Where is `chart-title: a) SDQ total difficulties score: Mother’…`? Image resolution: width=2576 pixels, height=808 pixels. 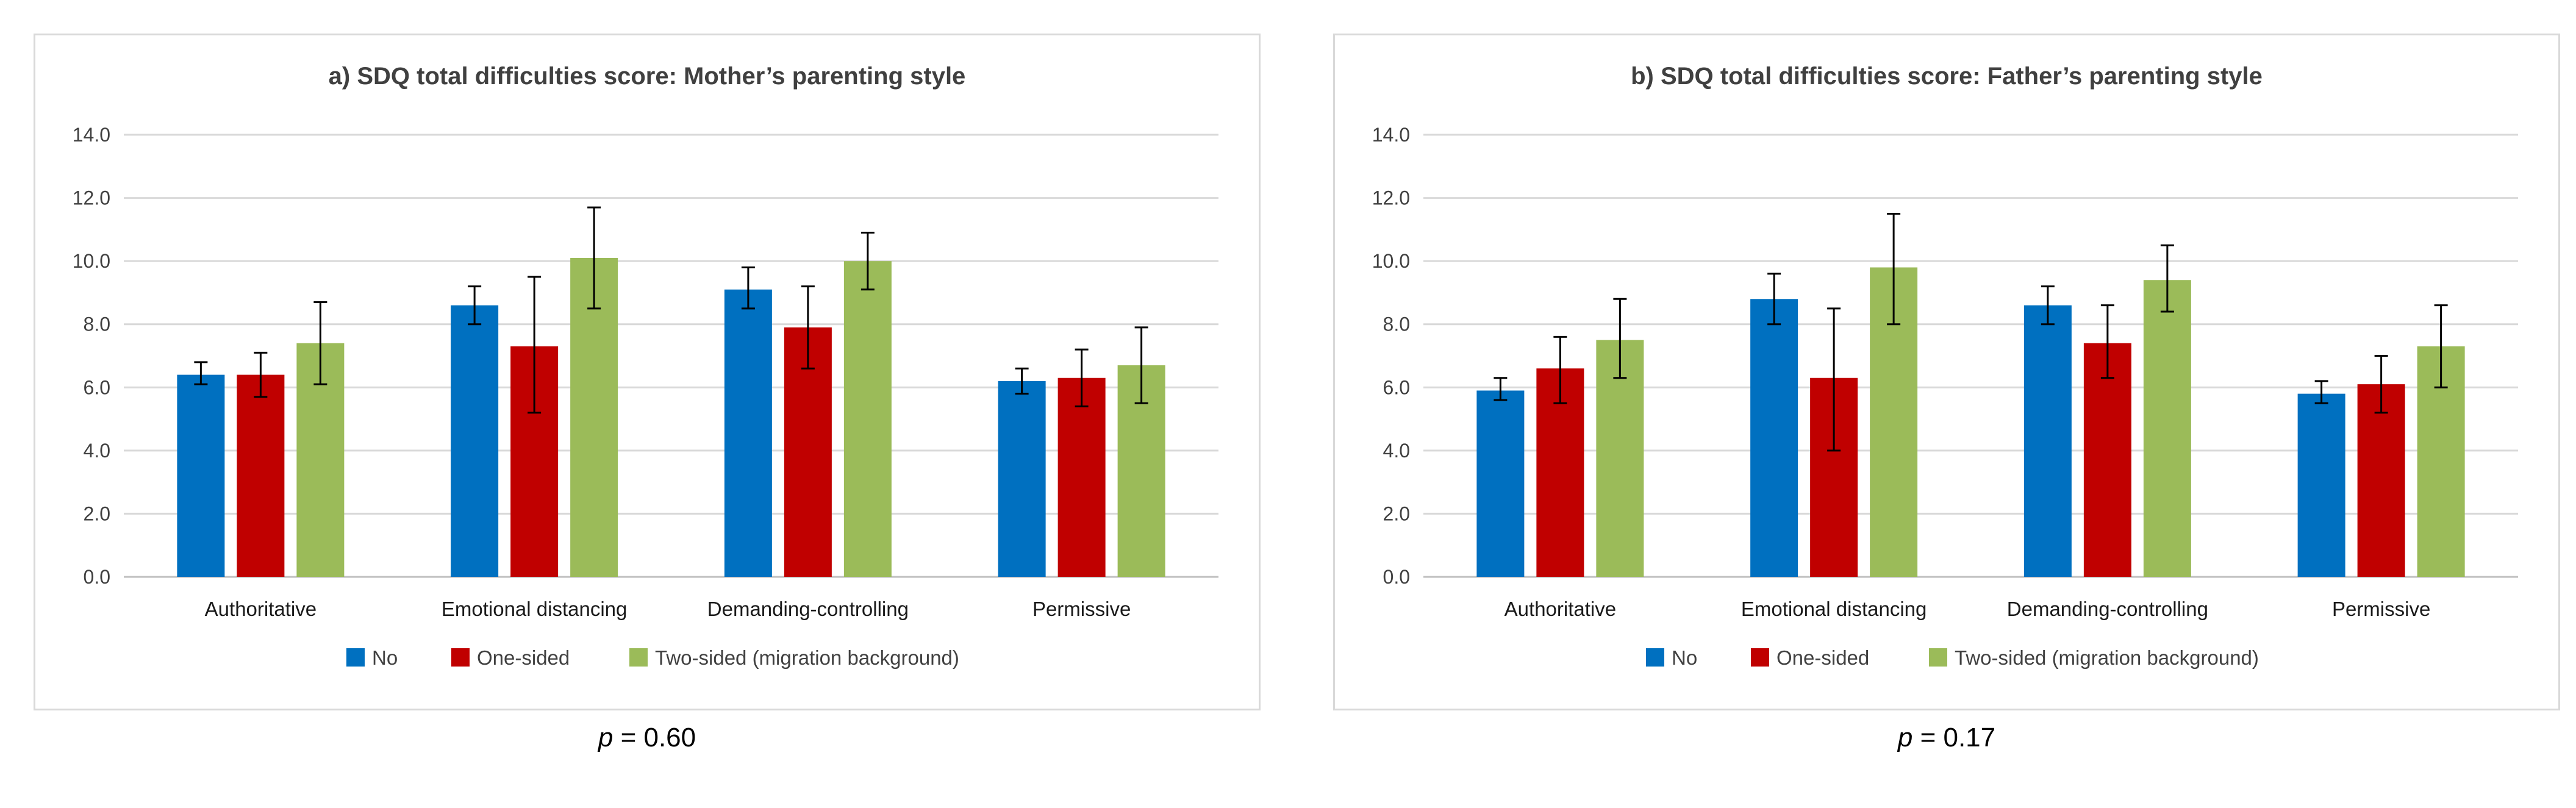 chart-title: a) SDQ total difficulties score: Mother’… is located at coordinates (647, 76).